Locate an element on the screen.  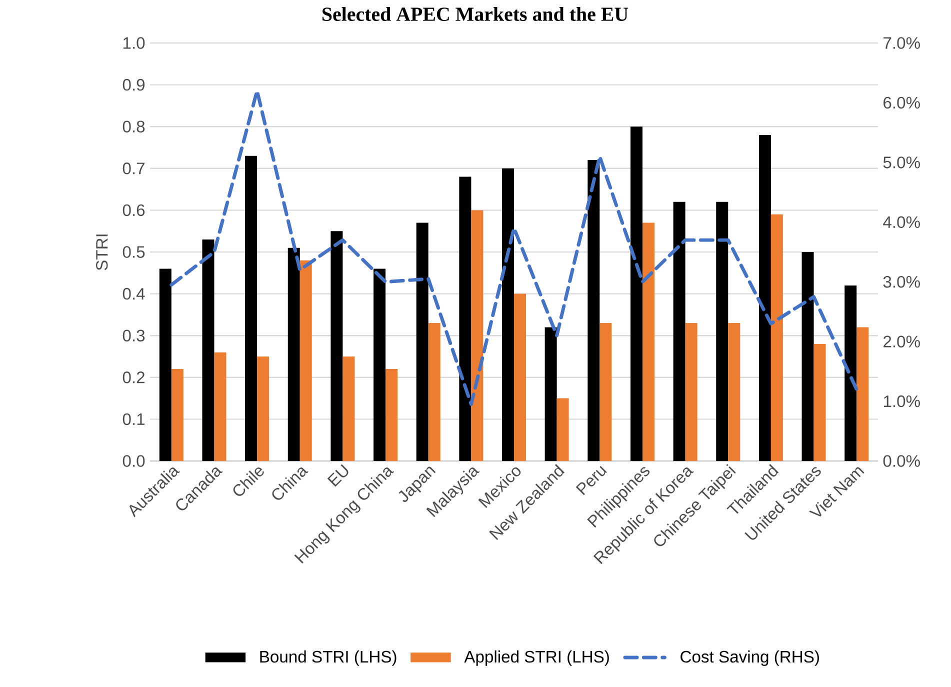
y-tick-label: 0.4 is located at coordinates (133, 294).